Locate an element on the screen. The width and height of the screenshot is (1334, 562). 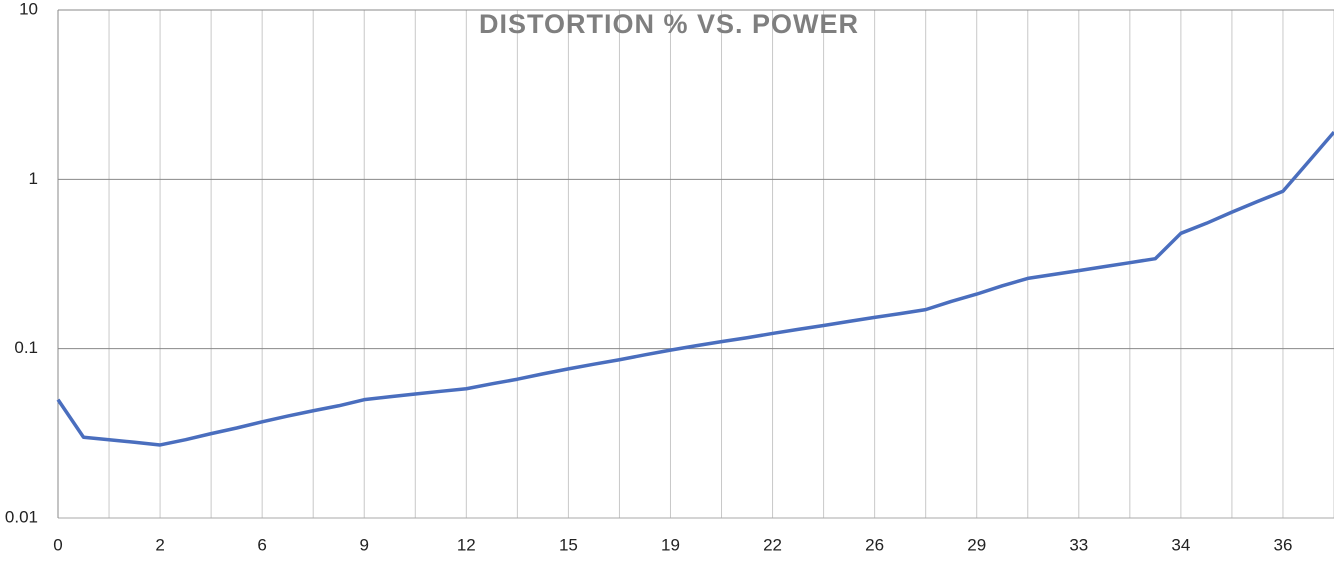
x-tick-label: 6 is located at coordinates (261, 544).